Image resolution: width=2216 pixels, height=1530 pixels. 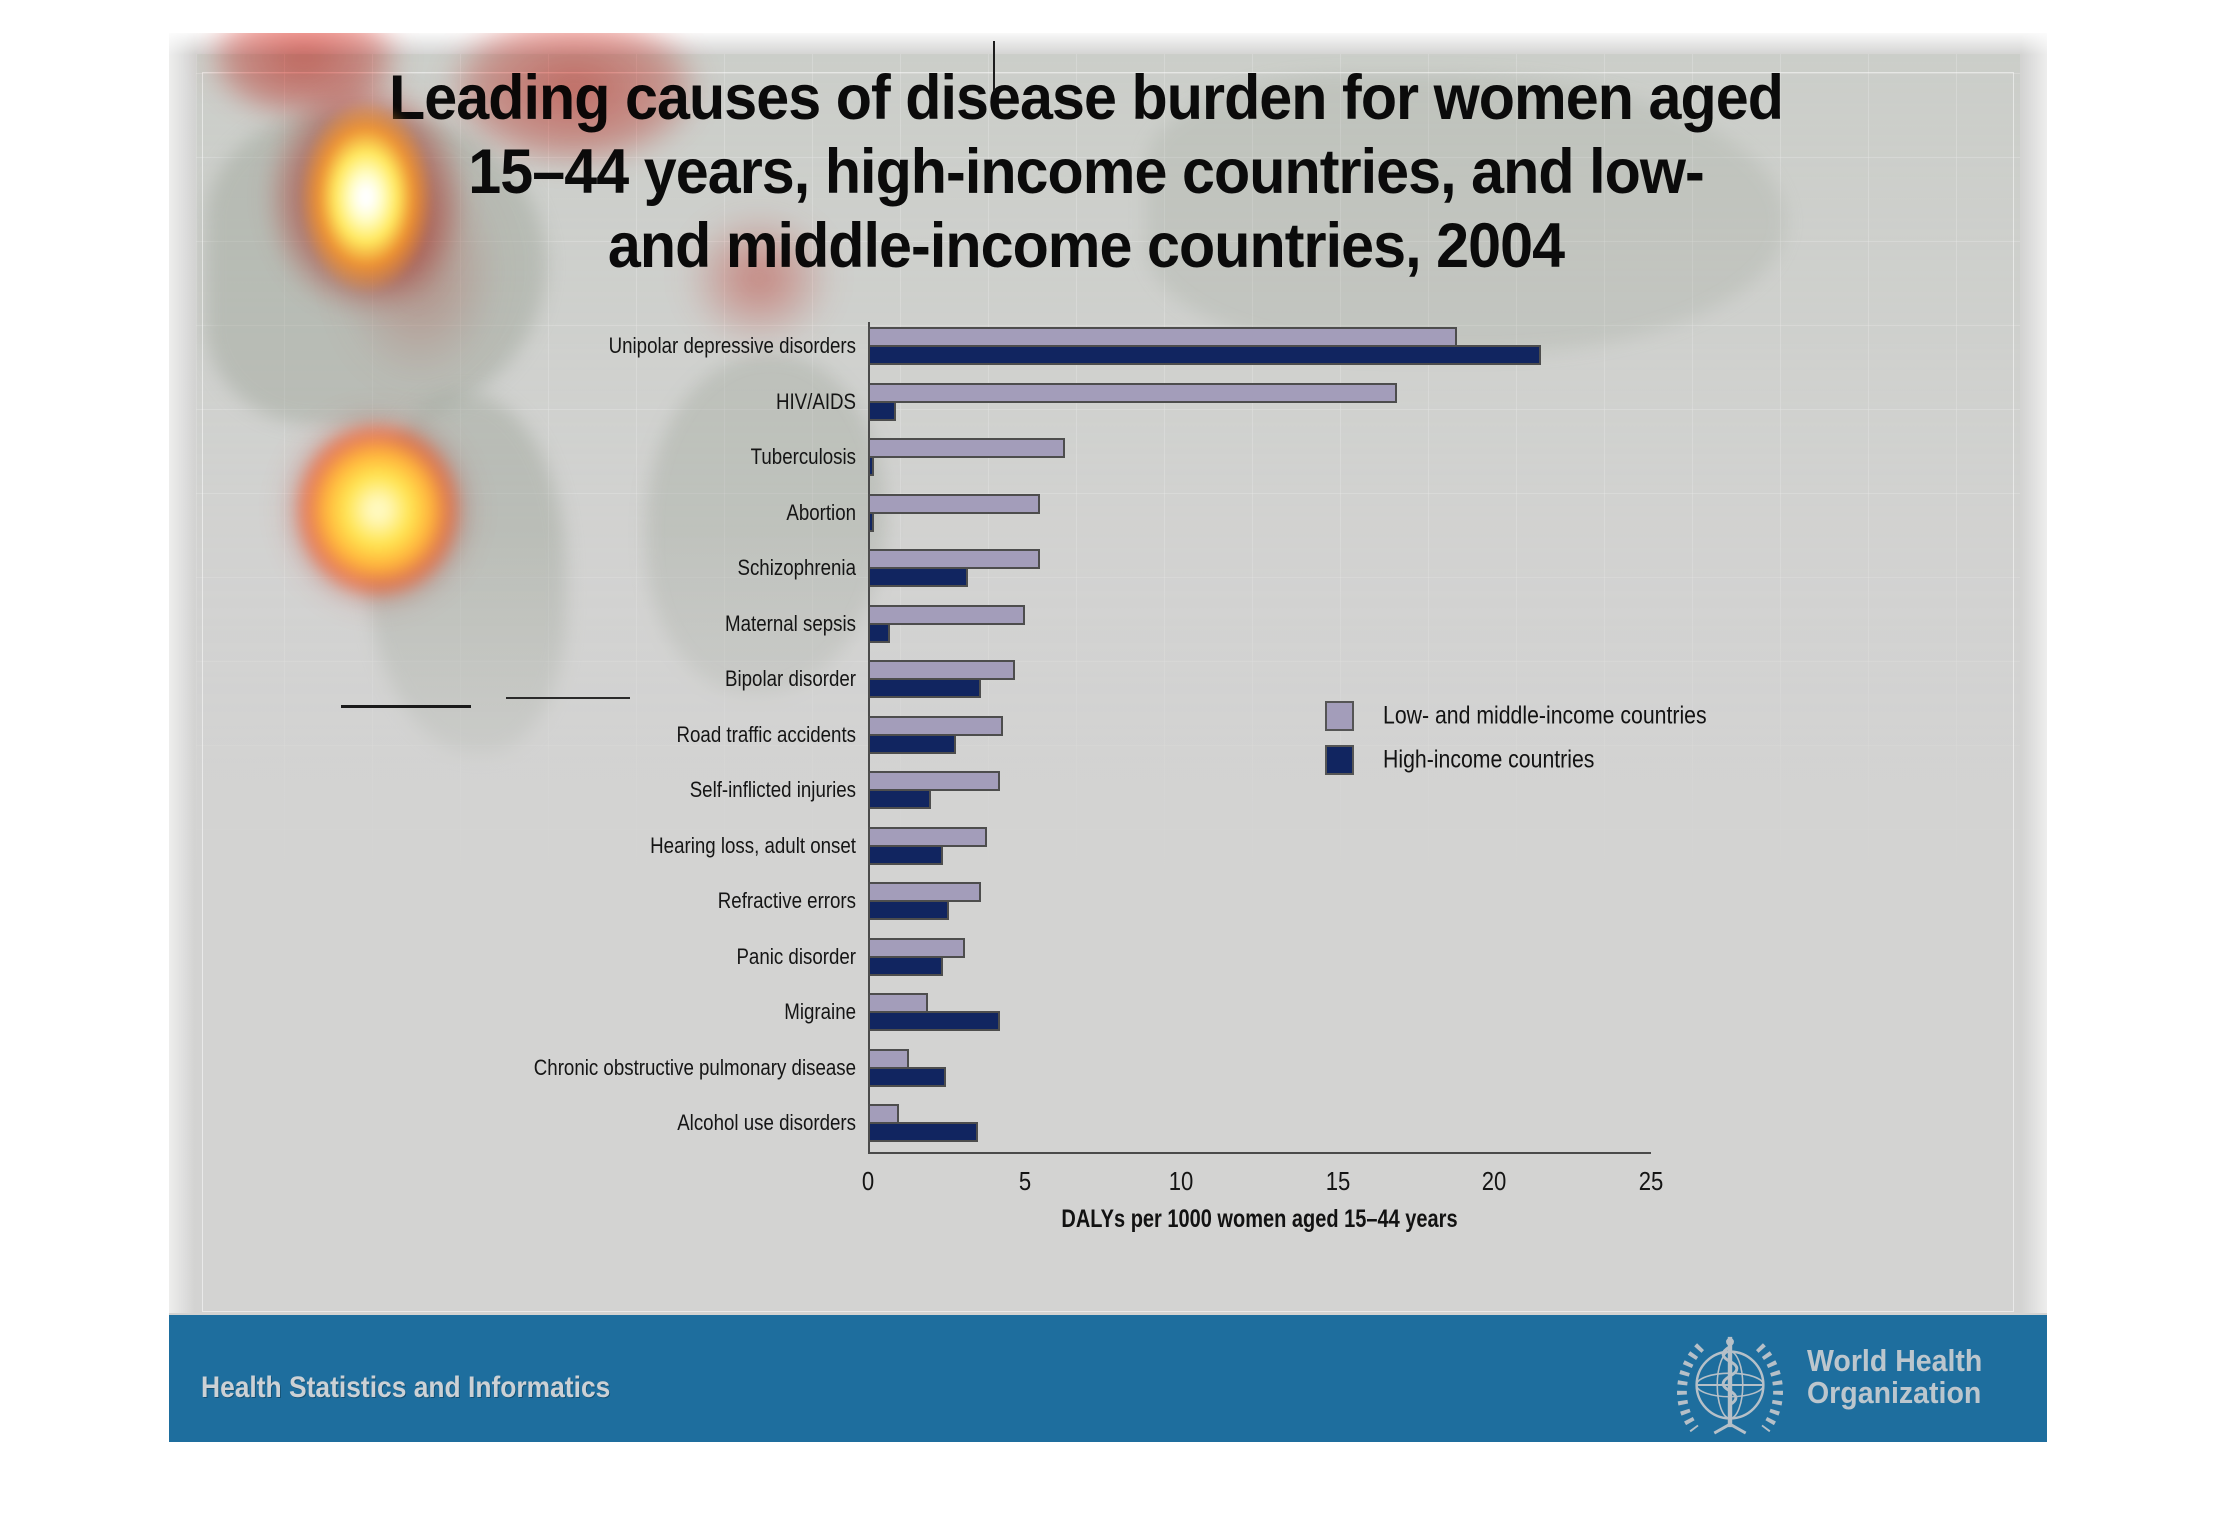 I want to click on legend-label-lmic: Low- and middle-income countries, so click(x=1545, y=715).